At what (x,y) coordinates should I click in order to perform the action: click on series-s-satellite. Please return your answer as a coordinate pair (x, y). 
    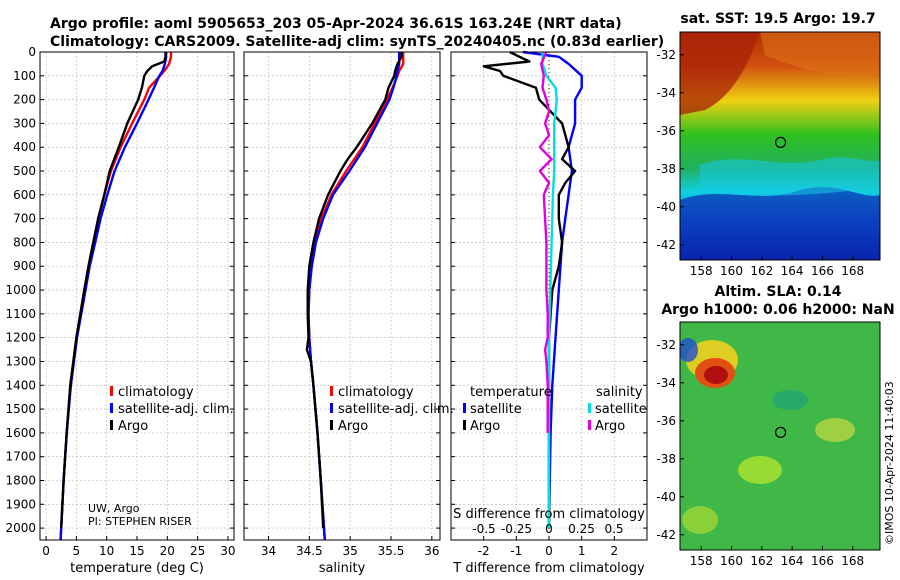
    Looking at the image, I should click on (549, 290).